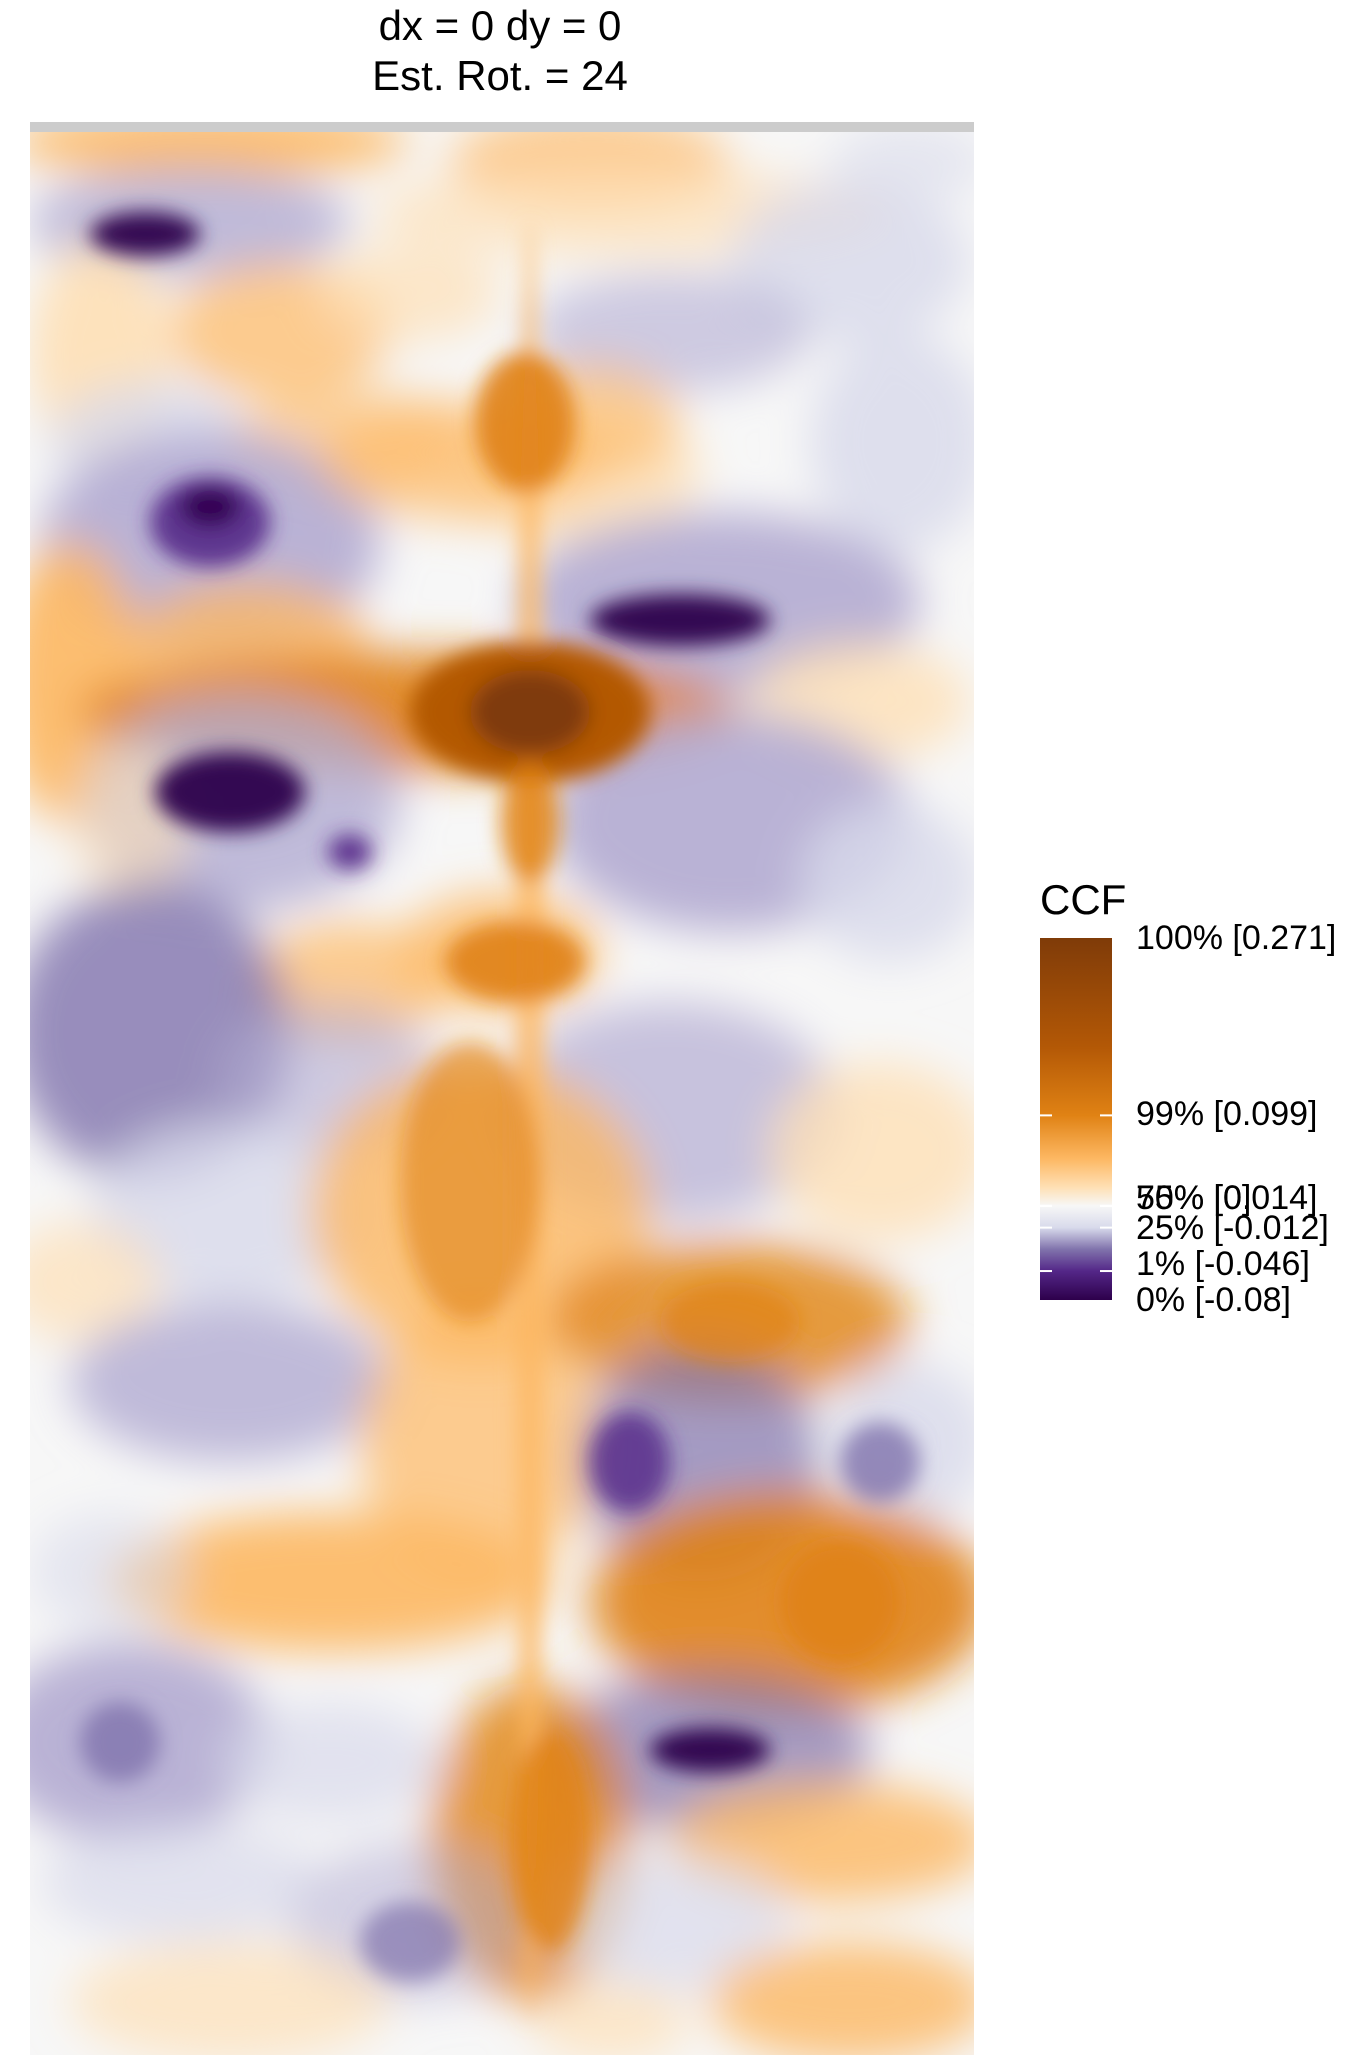 Image resolution: width=1361 pixels, height=2065 pixels. I want to click on legend-label: 100% [0.271], so click(1236, 938).